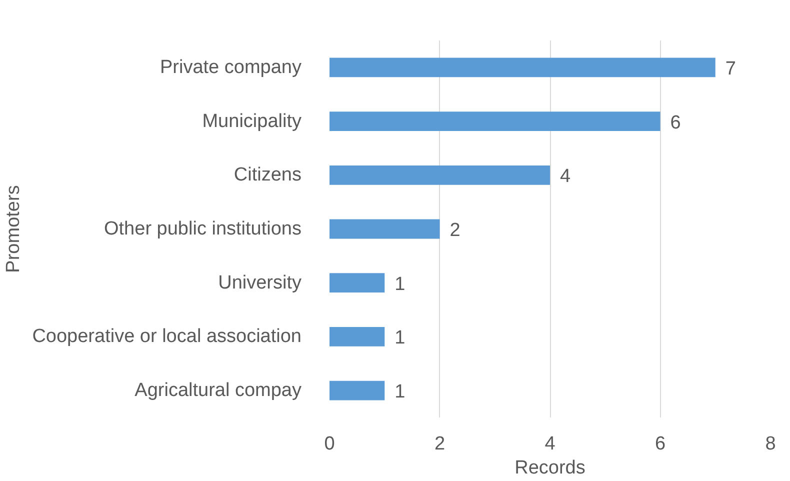  What do you see at coordinates (730, 69) in the screenshot?
I see `data-label: 7` at bounding box center [730, 69].